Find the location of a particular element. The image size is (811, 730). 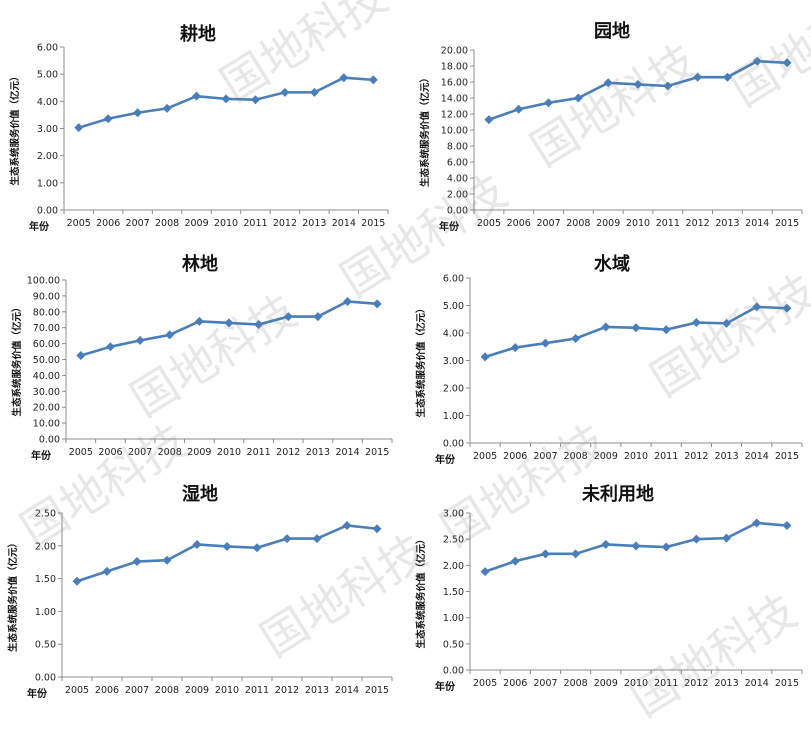

chart-title: 耕地 is located at coordinates (198, 34).